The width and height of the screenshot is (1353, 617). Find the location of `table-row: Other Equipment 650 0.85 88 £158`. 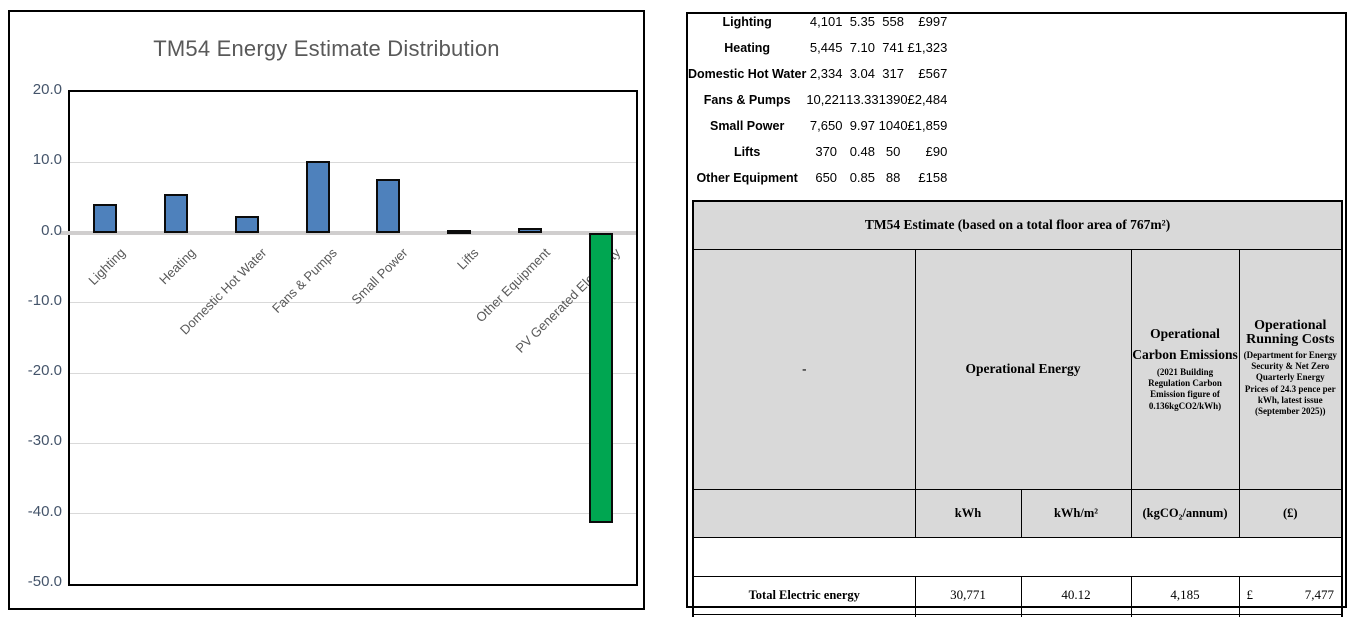

table-row: Other Equipment 650 0.85 88 £158 is located at coordinates (821, 183).